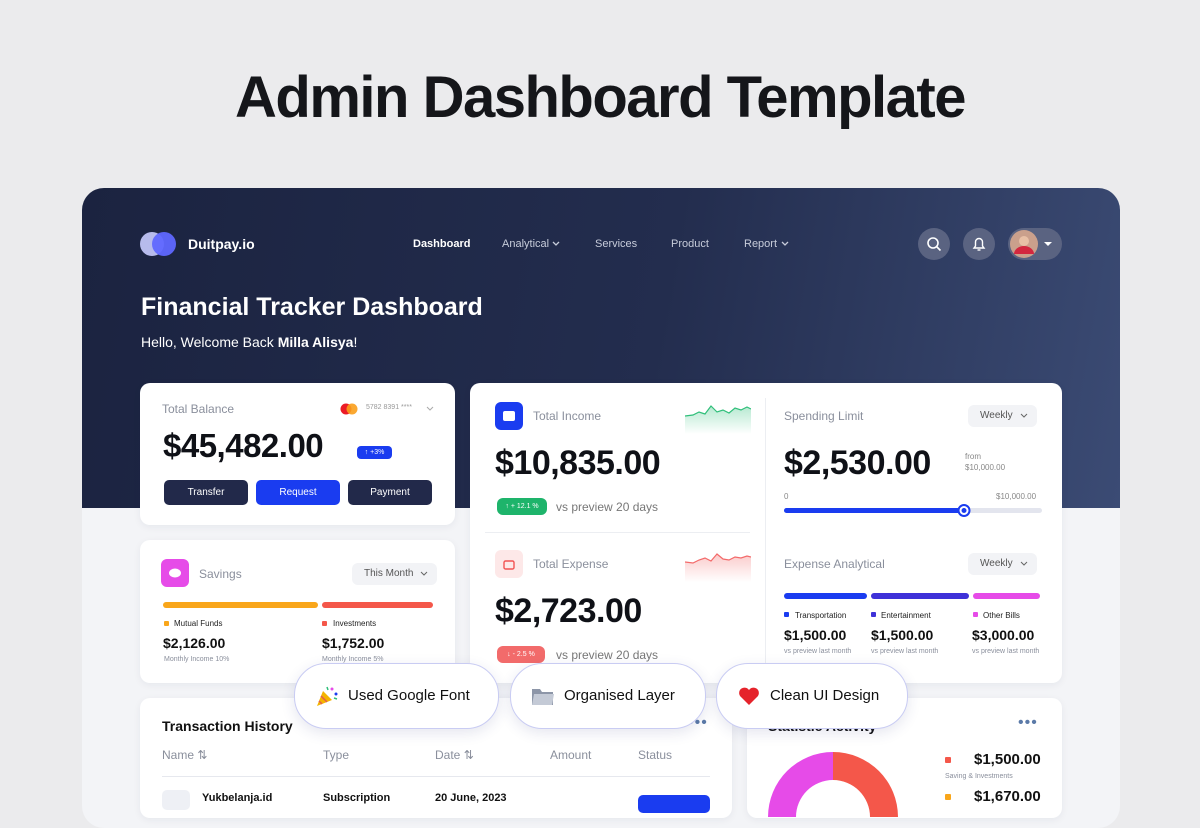 The image size is (1200, 828). What do you see at coordinates (377, 452) in the screenshot?
I see `balance-change: +3%` at bounding box center [377, 452].